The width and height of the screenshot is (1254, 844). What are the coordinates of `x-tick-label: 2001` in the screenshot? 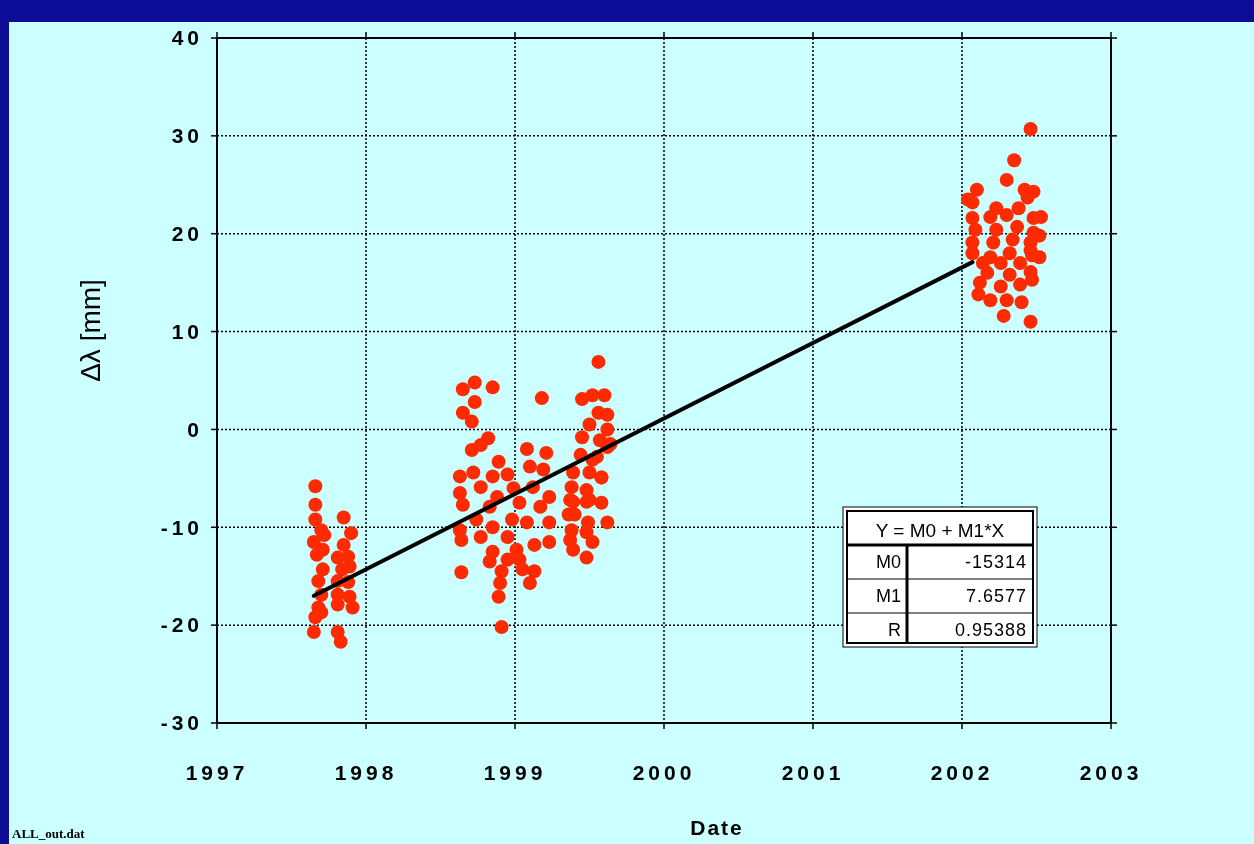 It's located at (813, 772).